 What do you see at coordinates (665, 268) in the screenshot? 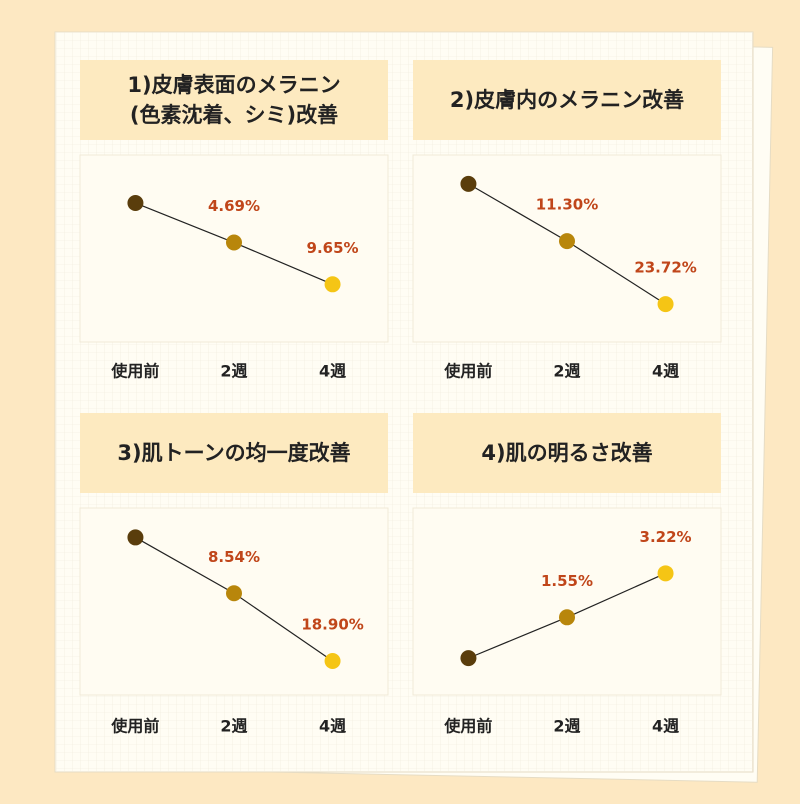
I see `value-label: 23.72%` at bounding box center [665, 268].